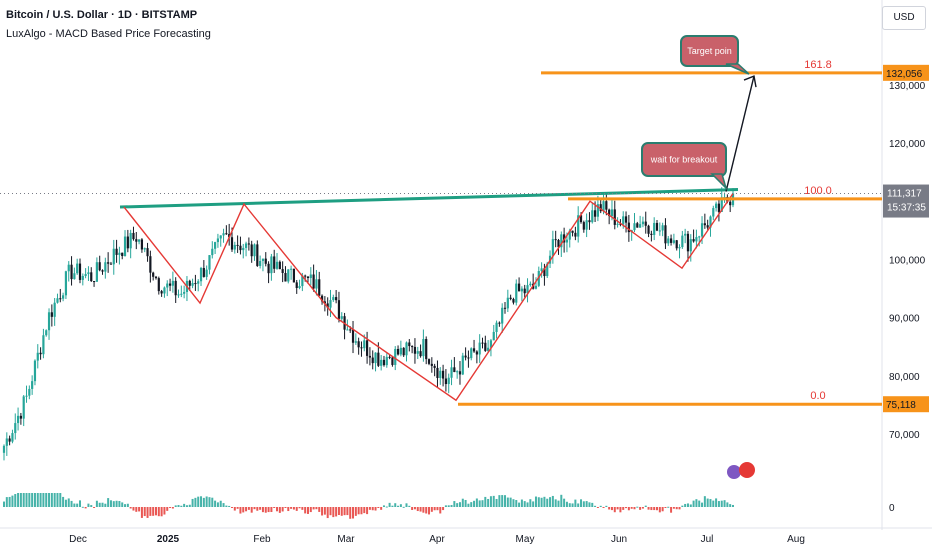 Image resolution: width=932 pixels, height=555 pixels. I want to click on last-price-text: 111,317, so click(904, 194).